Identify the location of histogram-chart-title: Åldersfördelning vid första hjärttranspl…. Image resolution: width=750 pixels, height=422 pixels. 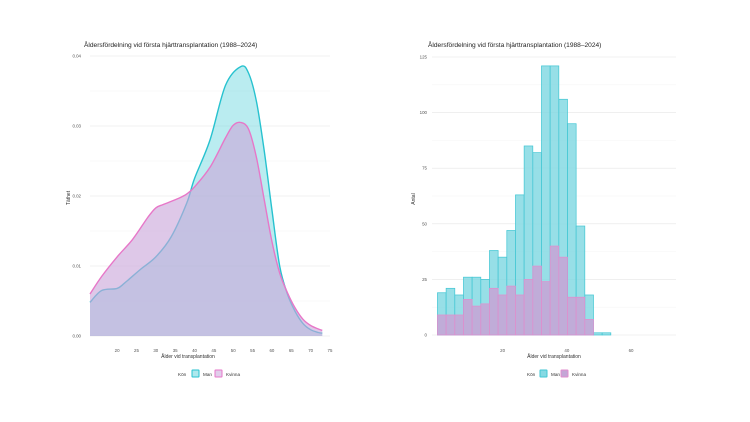
(514, 44).